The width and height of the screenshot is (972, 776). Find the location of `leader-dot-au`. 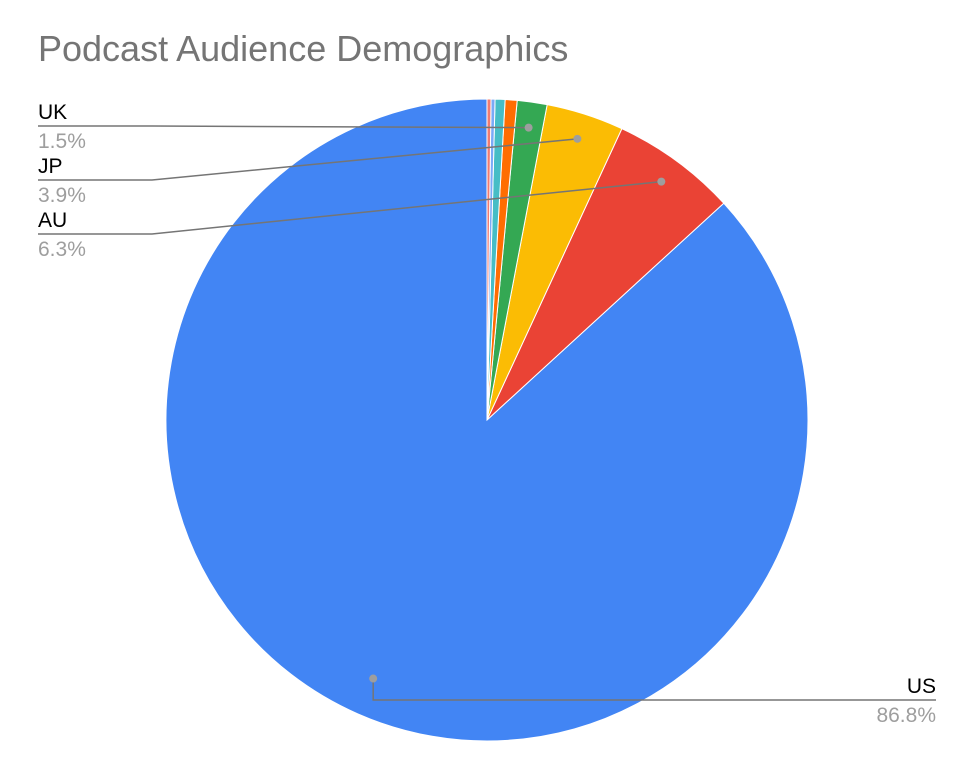

leader-dot-au is located at coordinates (661, 181).